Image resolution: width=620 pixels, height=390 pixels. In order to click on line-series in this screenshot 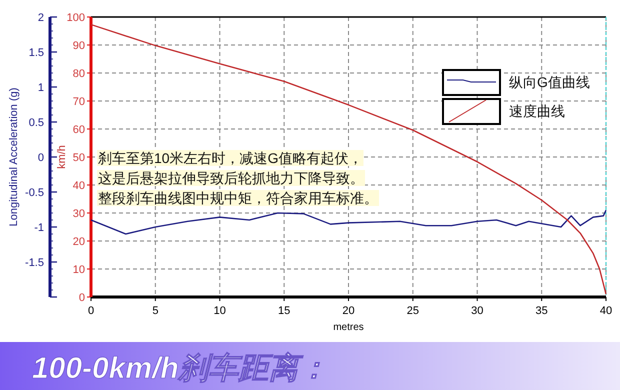, I will do `click(348, 222)`.